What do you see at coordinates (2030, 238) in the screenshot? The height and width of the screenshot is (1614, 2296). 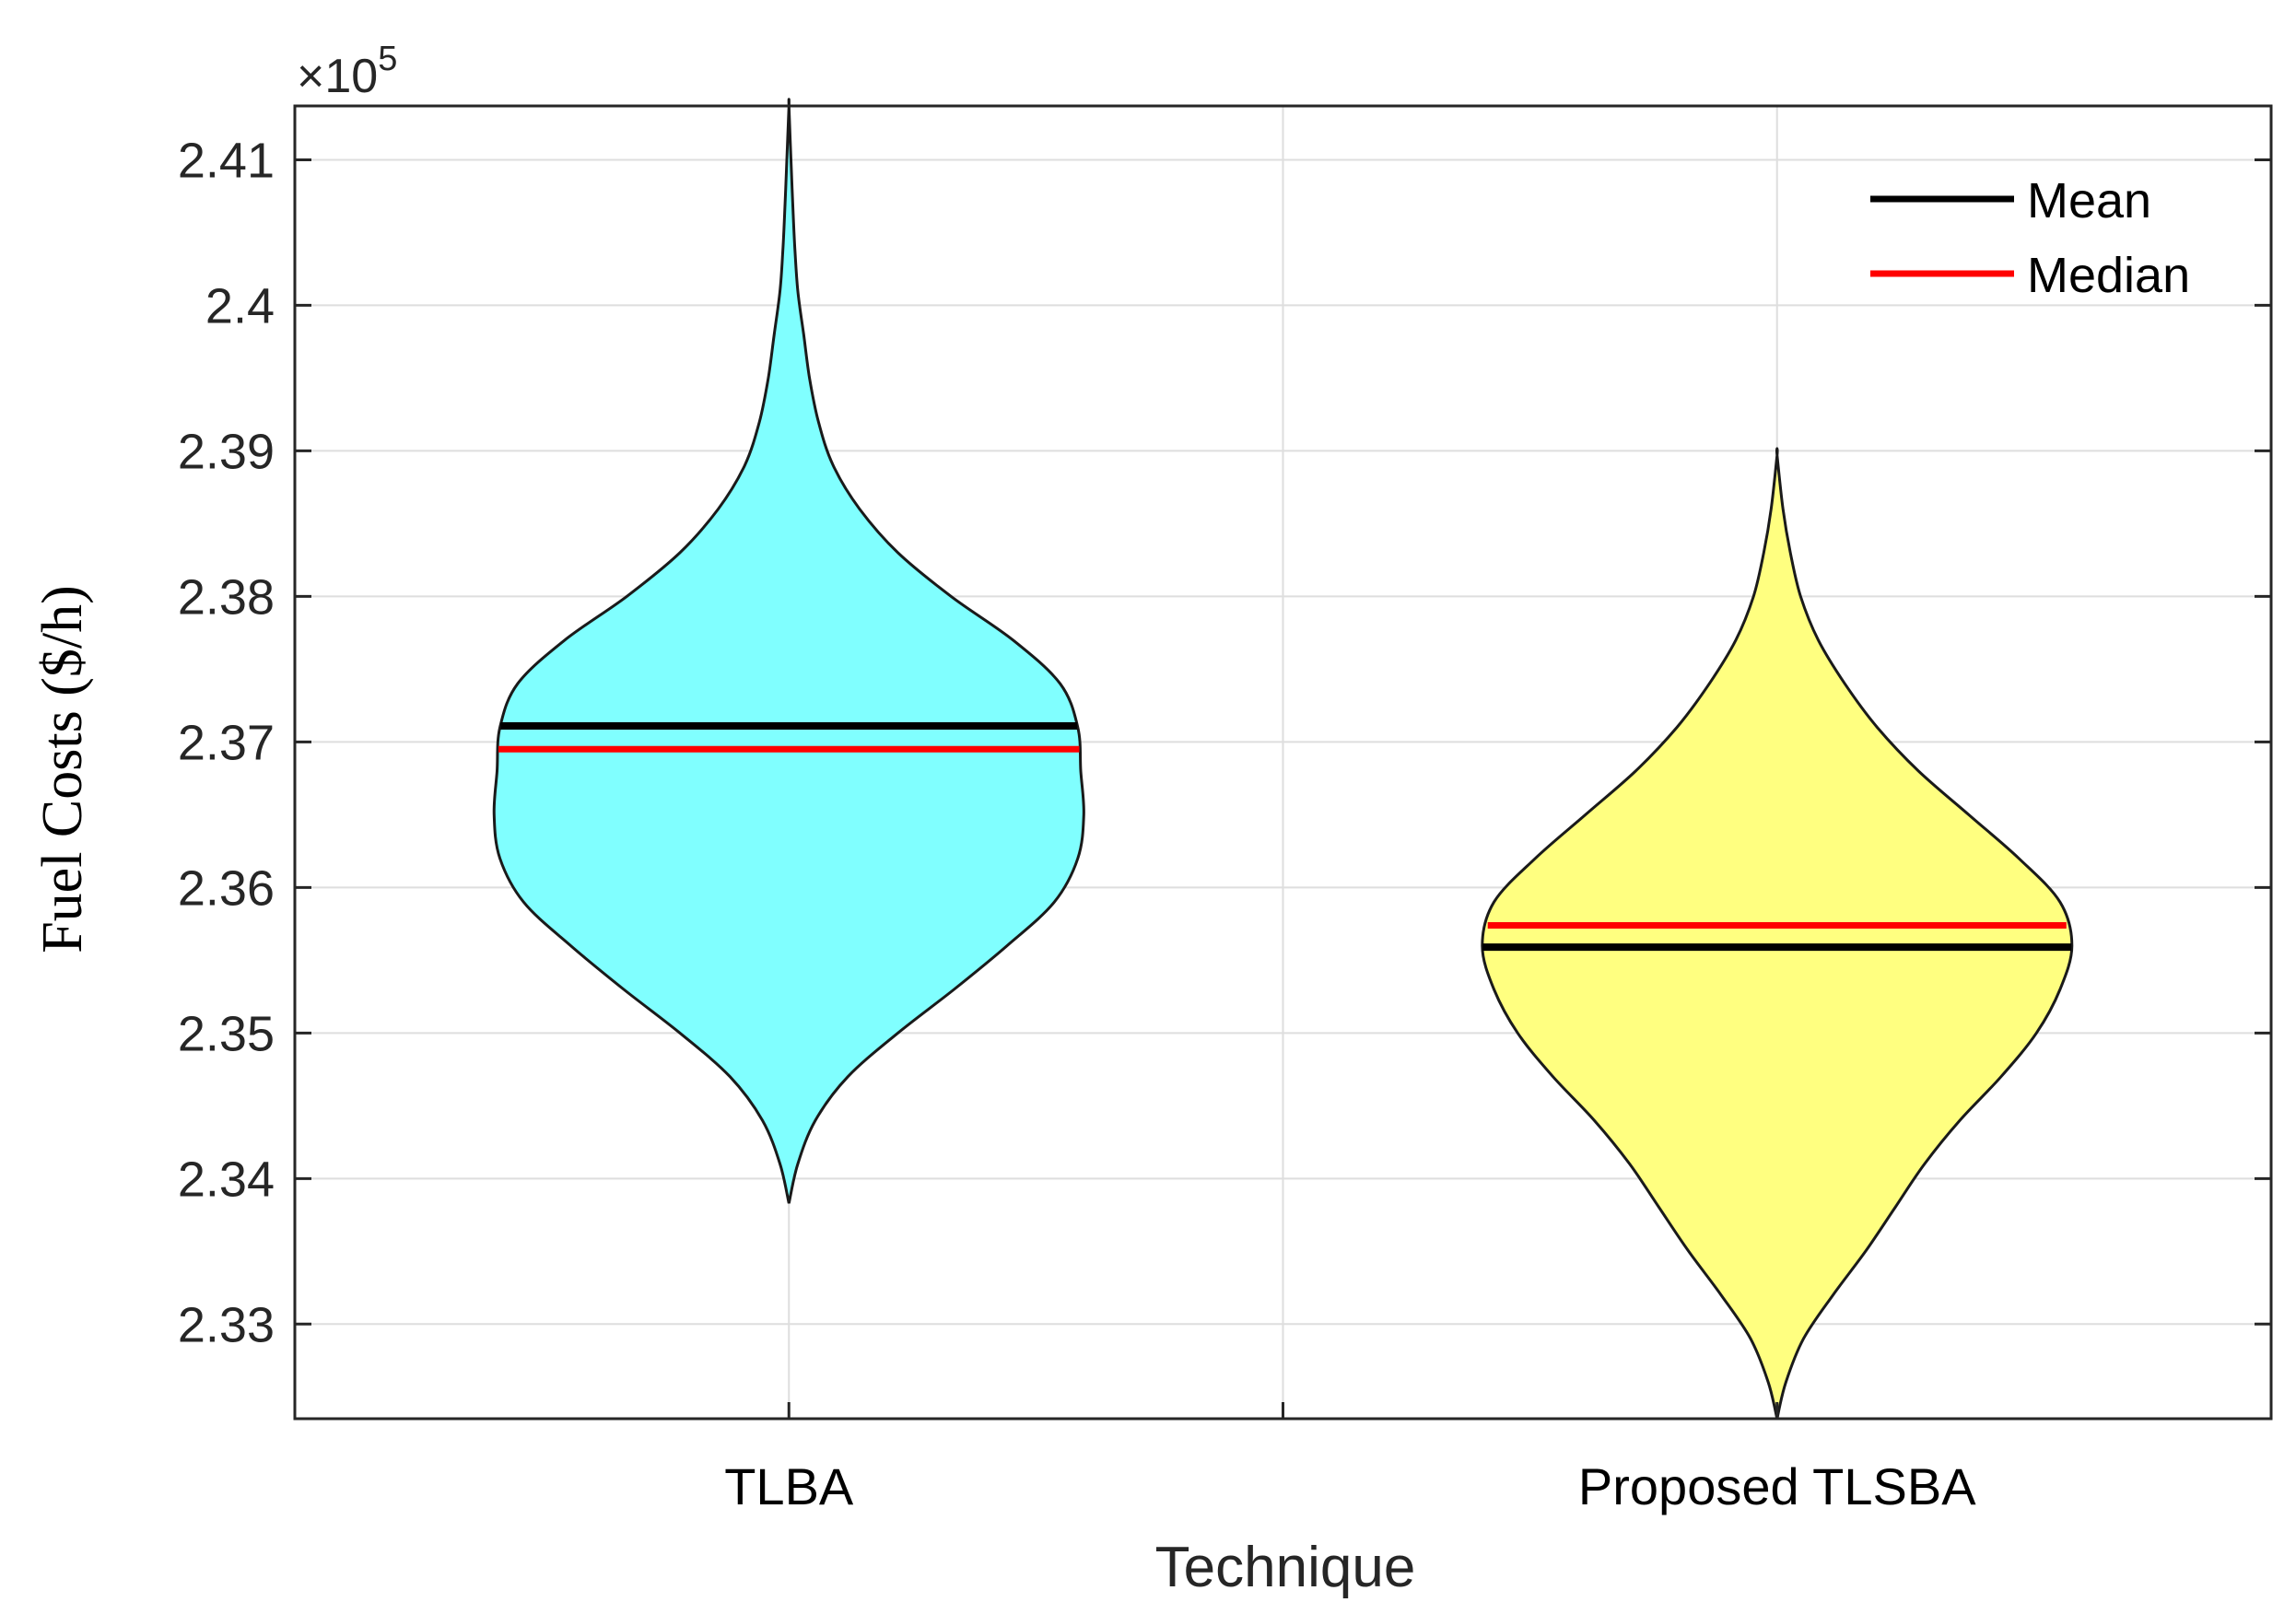 I see `legend: Mean Median` at bounding box center [2030, 238].